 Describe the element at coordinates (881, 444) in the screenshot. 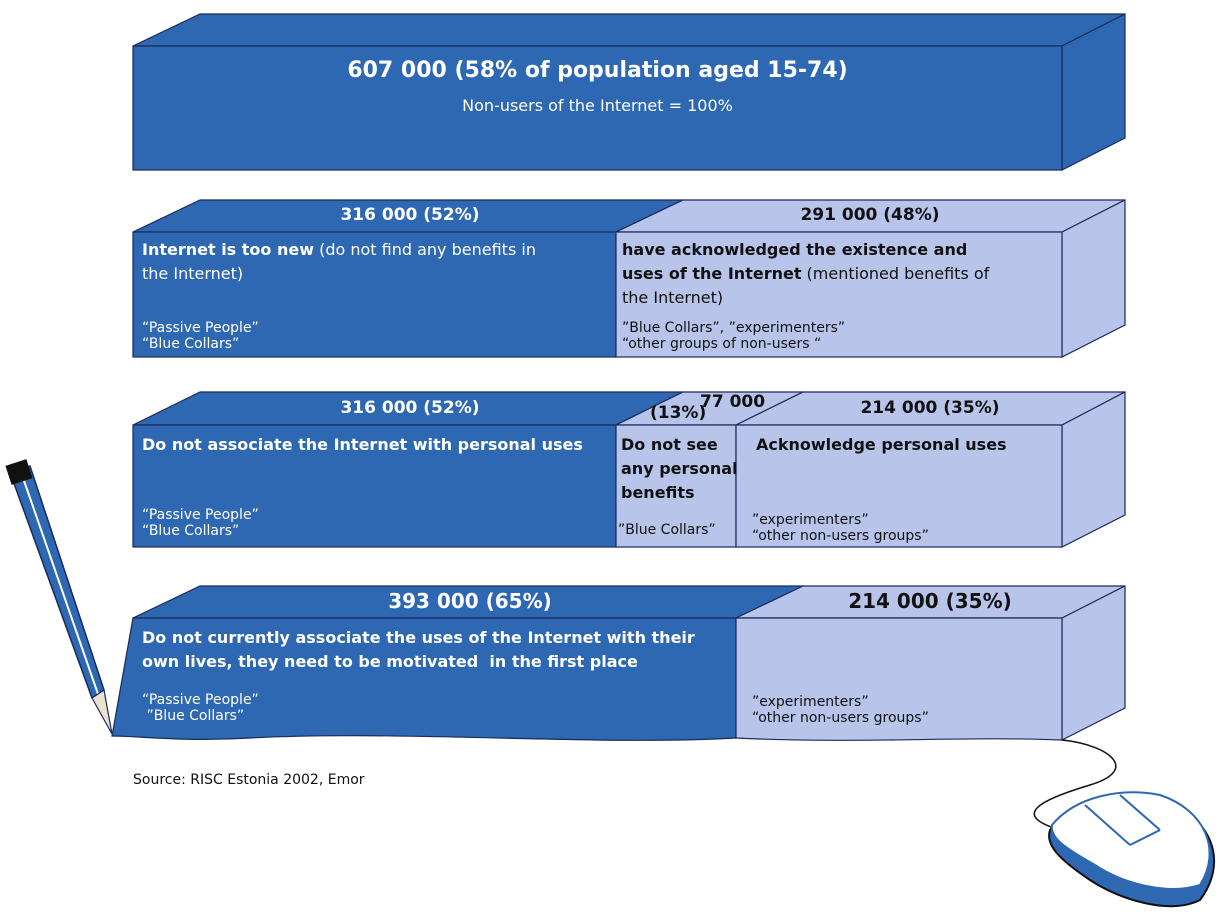

I see `segment-title: Acknowledge personal uses` at that location.